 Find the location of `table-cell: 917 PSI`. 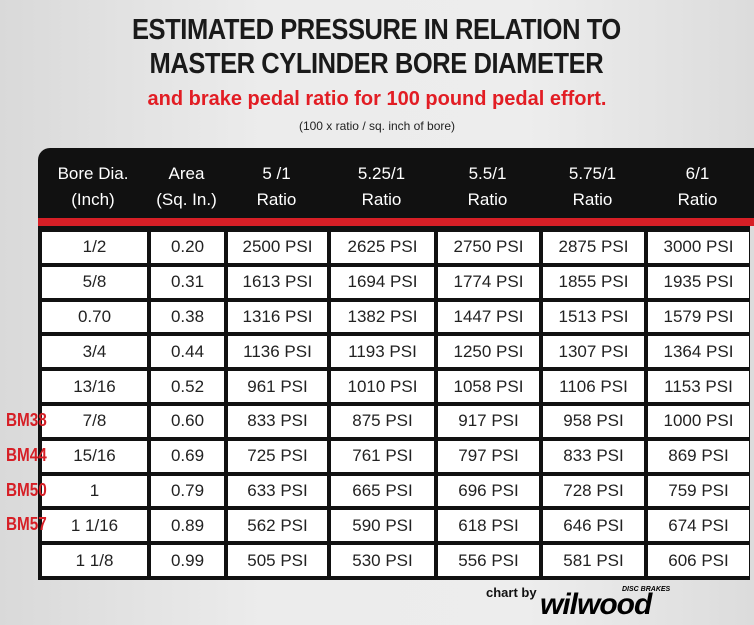

table-cell: 917 PSI is located at coordinates (488, 421).